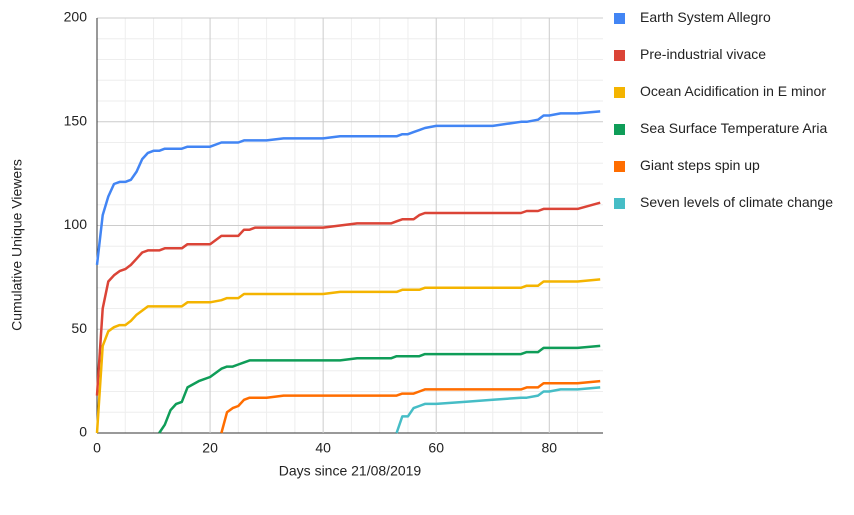  What do you see at coordinates (210, 448) in the screenshot?
I see `x-tick-label: 20` at bounding box center [210, 448].